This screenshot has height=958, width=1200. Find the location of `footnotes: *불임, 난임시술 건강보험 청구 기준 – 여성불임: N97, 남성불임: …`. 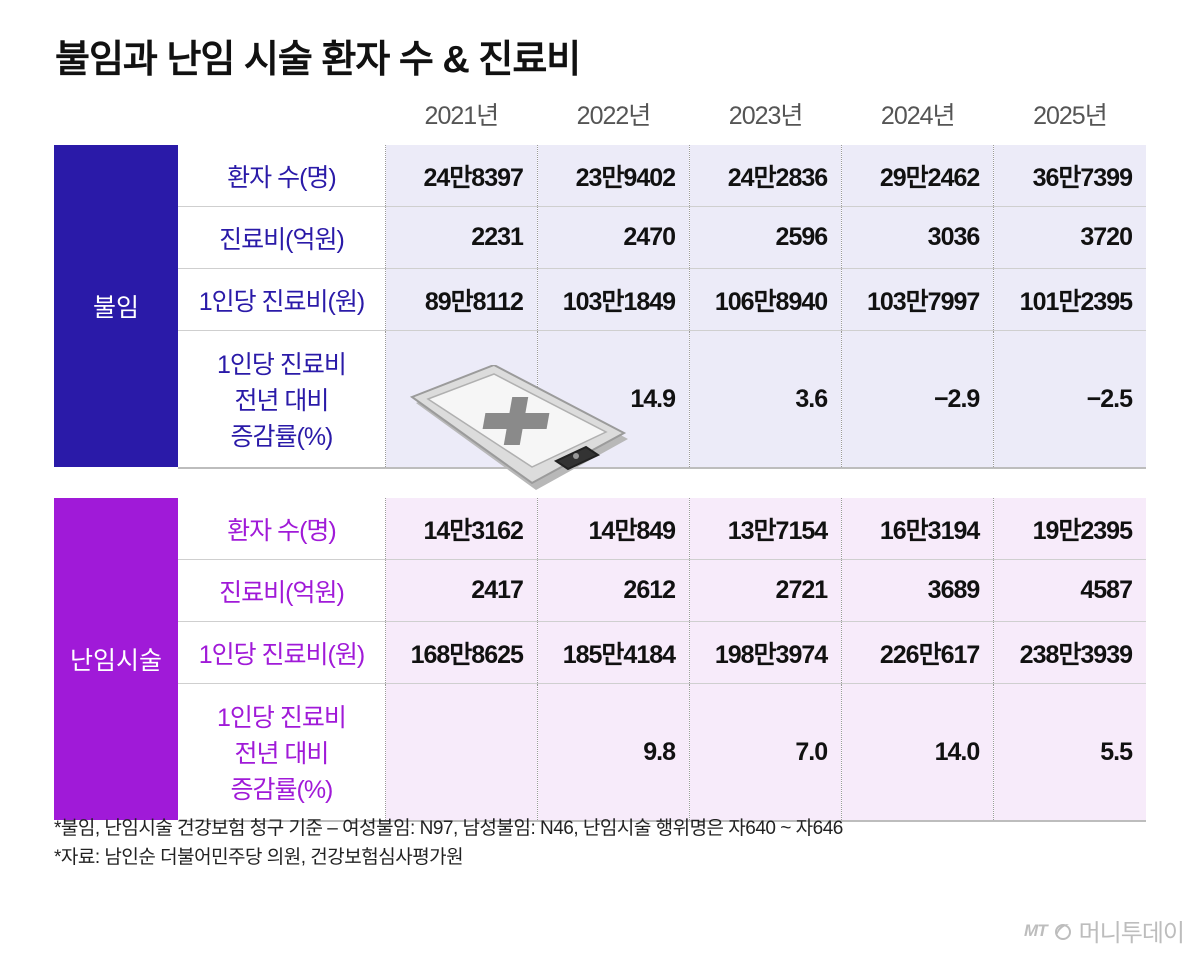

footnotes: *불임, 난임시술 건강보험 청구 기준 – 여성불임: N97, 남성불임: … is located at coordinates (448, 843).